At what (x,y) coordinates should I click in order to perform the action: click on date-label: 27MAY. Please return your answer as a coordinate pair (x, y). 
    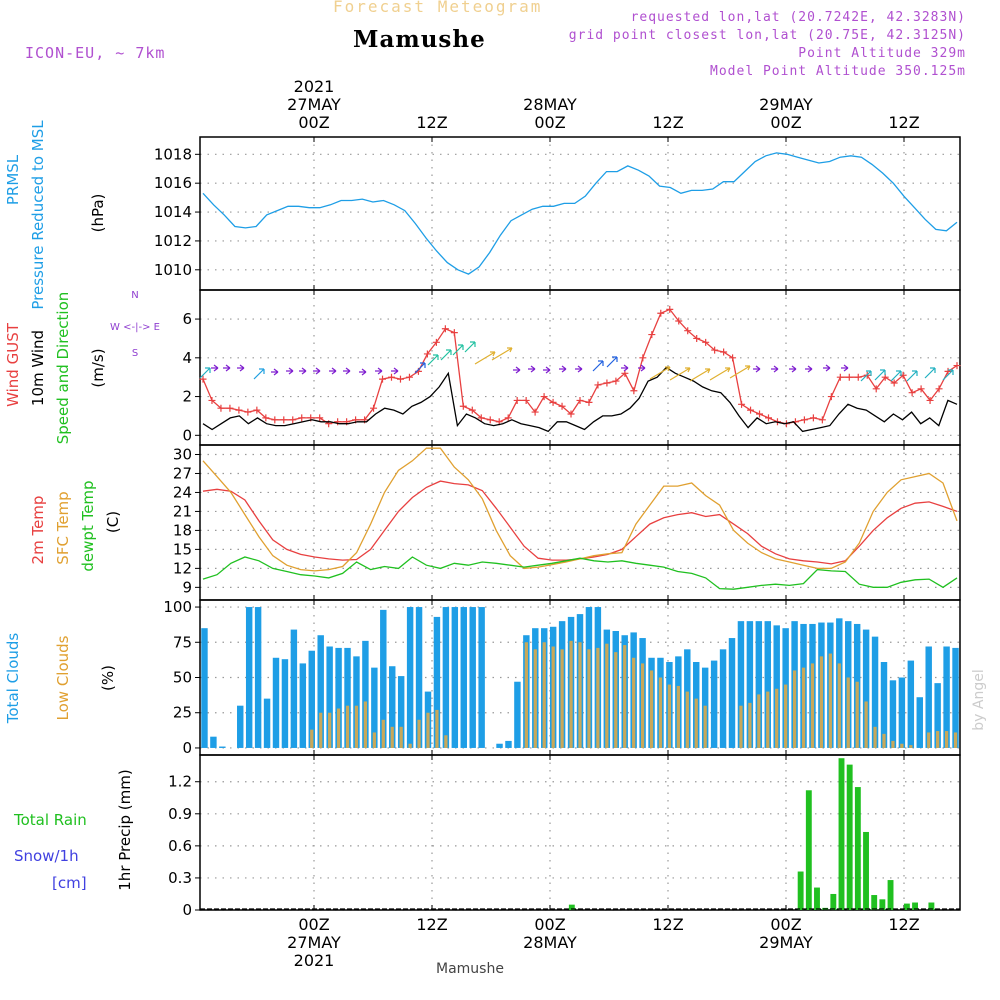
    Looking at the image, I should click on (314, 942).